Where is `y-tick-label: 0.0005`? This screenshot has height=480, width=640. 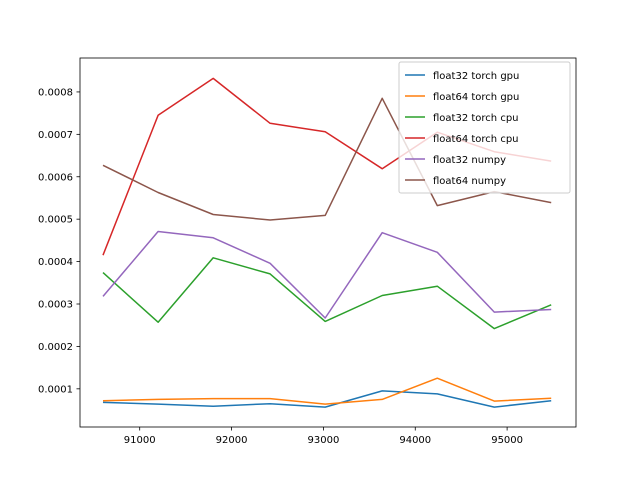
y-tick-label: 0.0005 is located at coordinates (55, 220).